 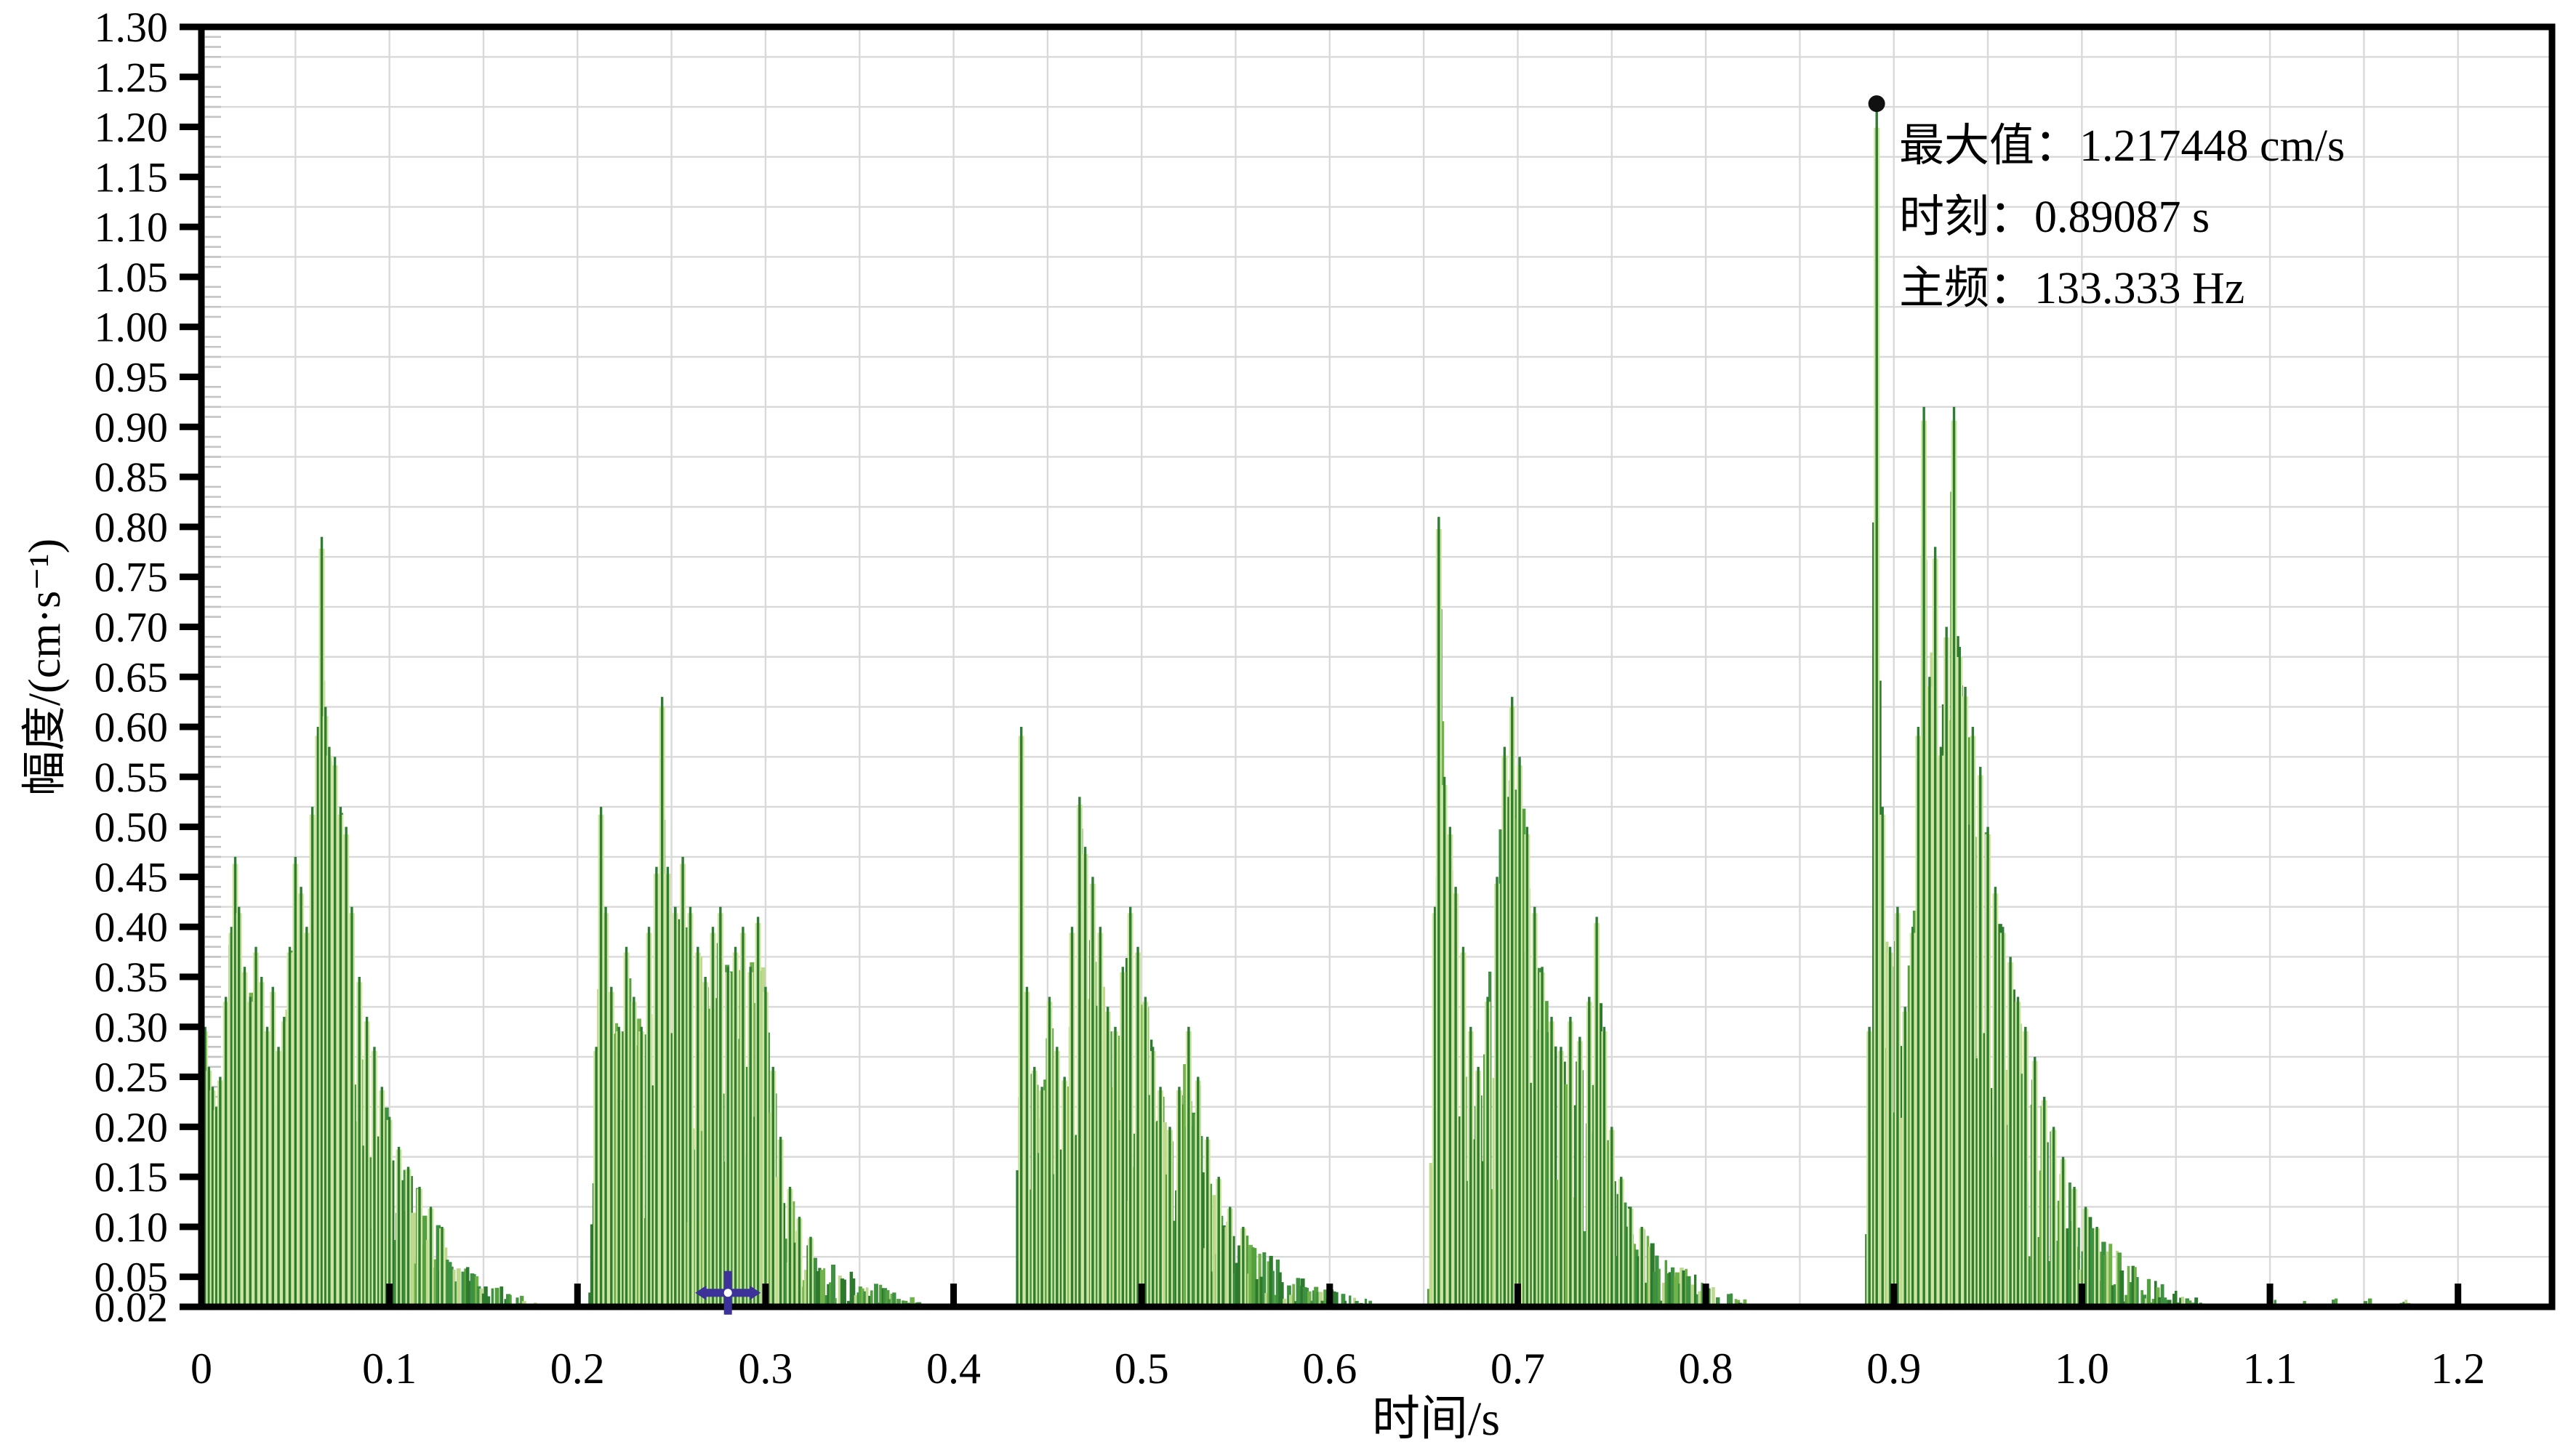 I want to click on y-tick-label: 0.80, so click(x=132, y=527).